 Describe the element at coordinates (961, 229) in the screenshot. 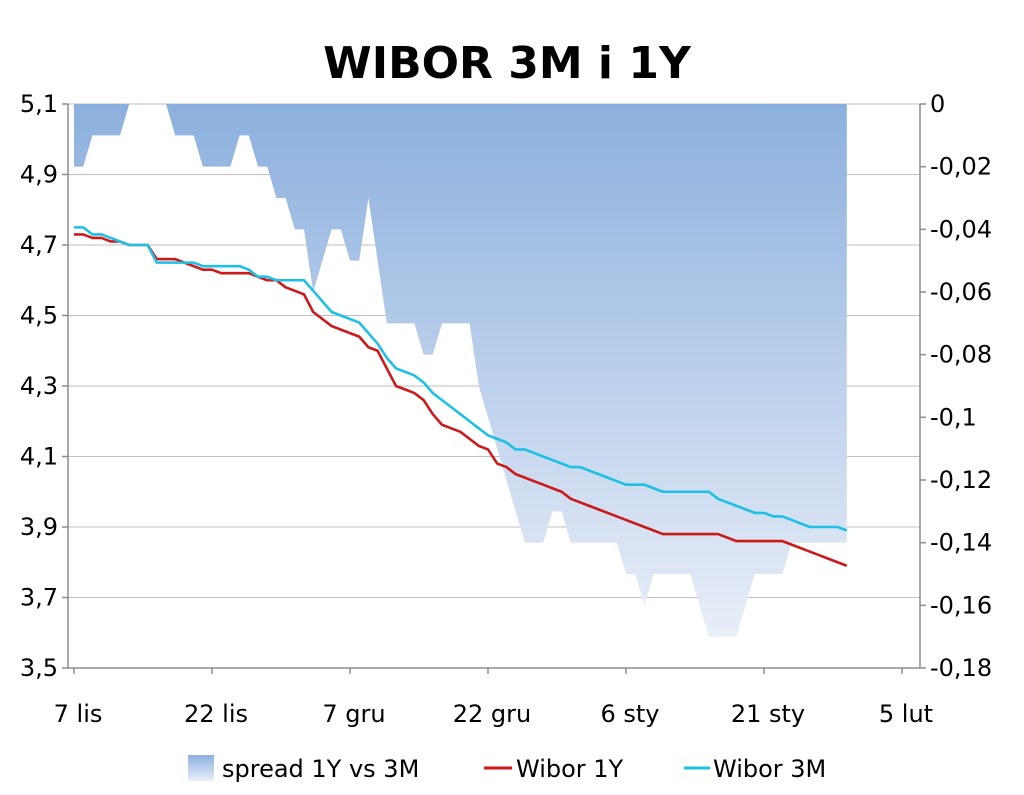

I see `right-tick-label: -0,04` at that location.